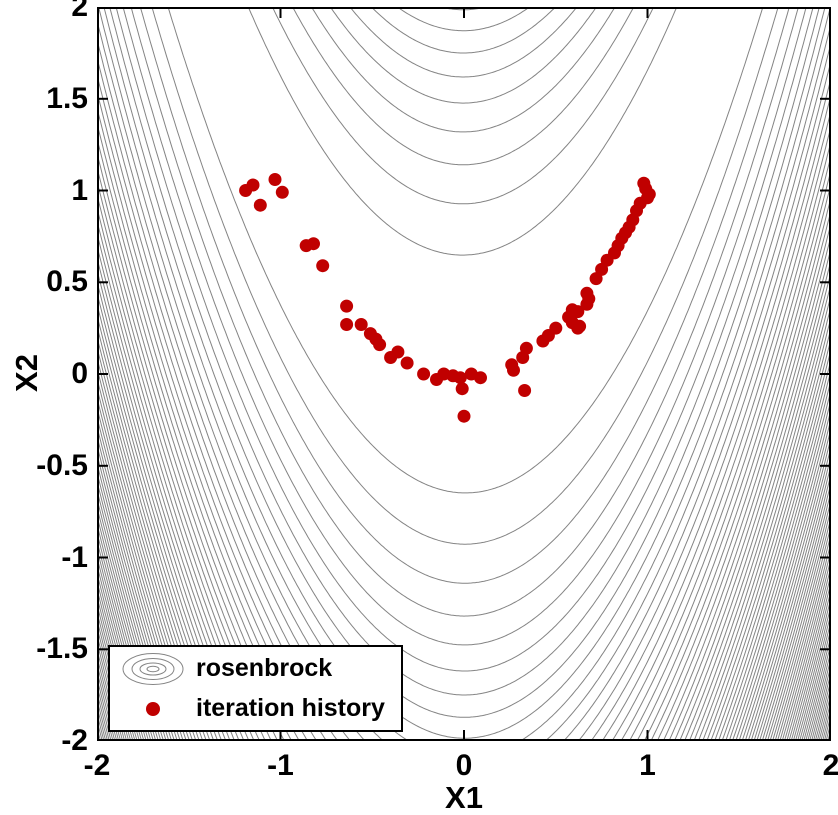 This screenshot has height=815, width=838. What do you see at coordinates (153, 669) in the screenshot?
I see `contour-ellipses-icon` at bounding box center [153, 669].